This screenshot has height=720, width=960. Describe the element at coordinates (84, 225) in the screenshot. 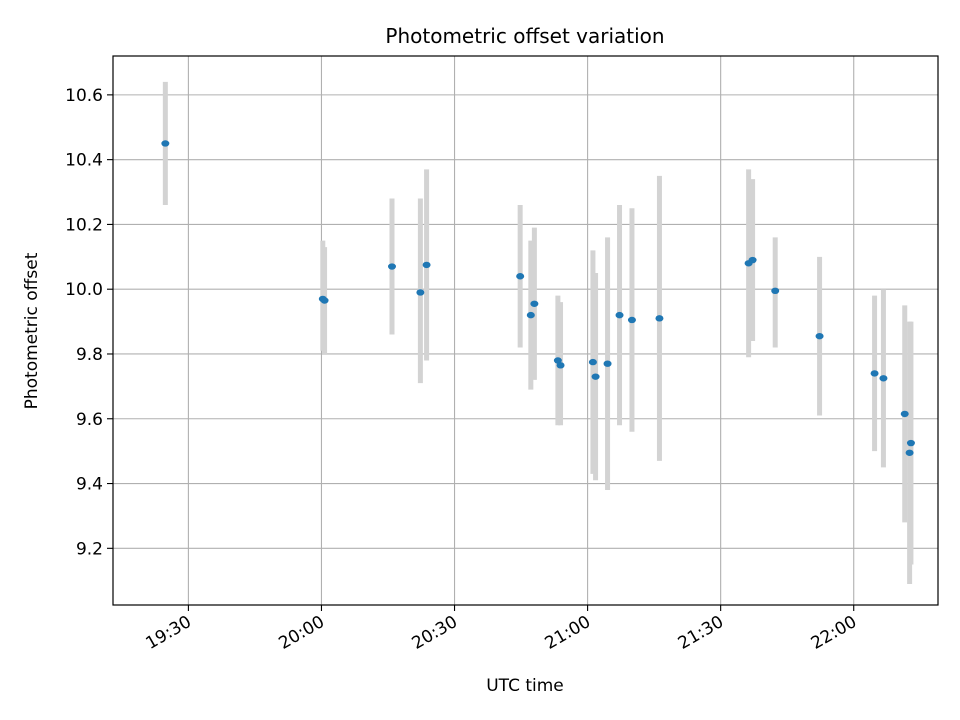

I see `y-tick-label: 10.2` at that location.